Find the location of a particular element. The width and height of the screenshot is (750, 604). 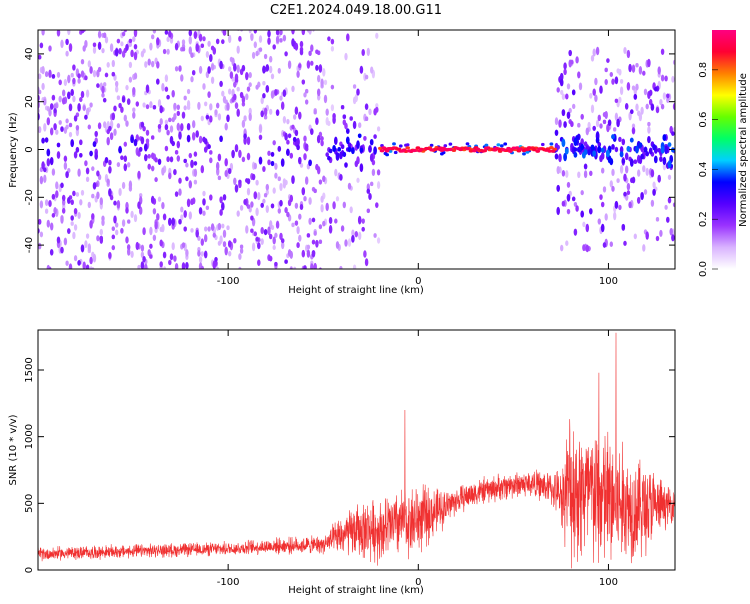

x-tick-label: -100 is located at coordinates (228, 582).